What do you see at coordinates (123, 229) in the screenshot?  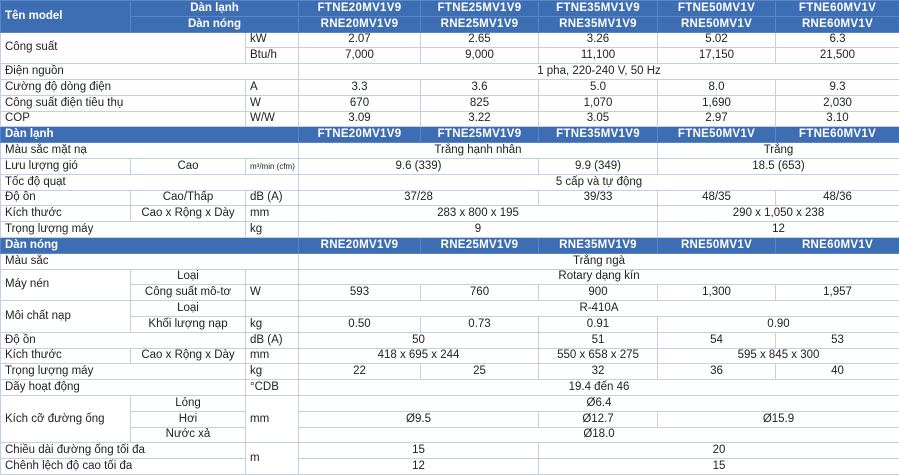 I see `label-cell: Trọng lượng máy` at bounding box center [123, 229].